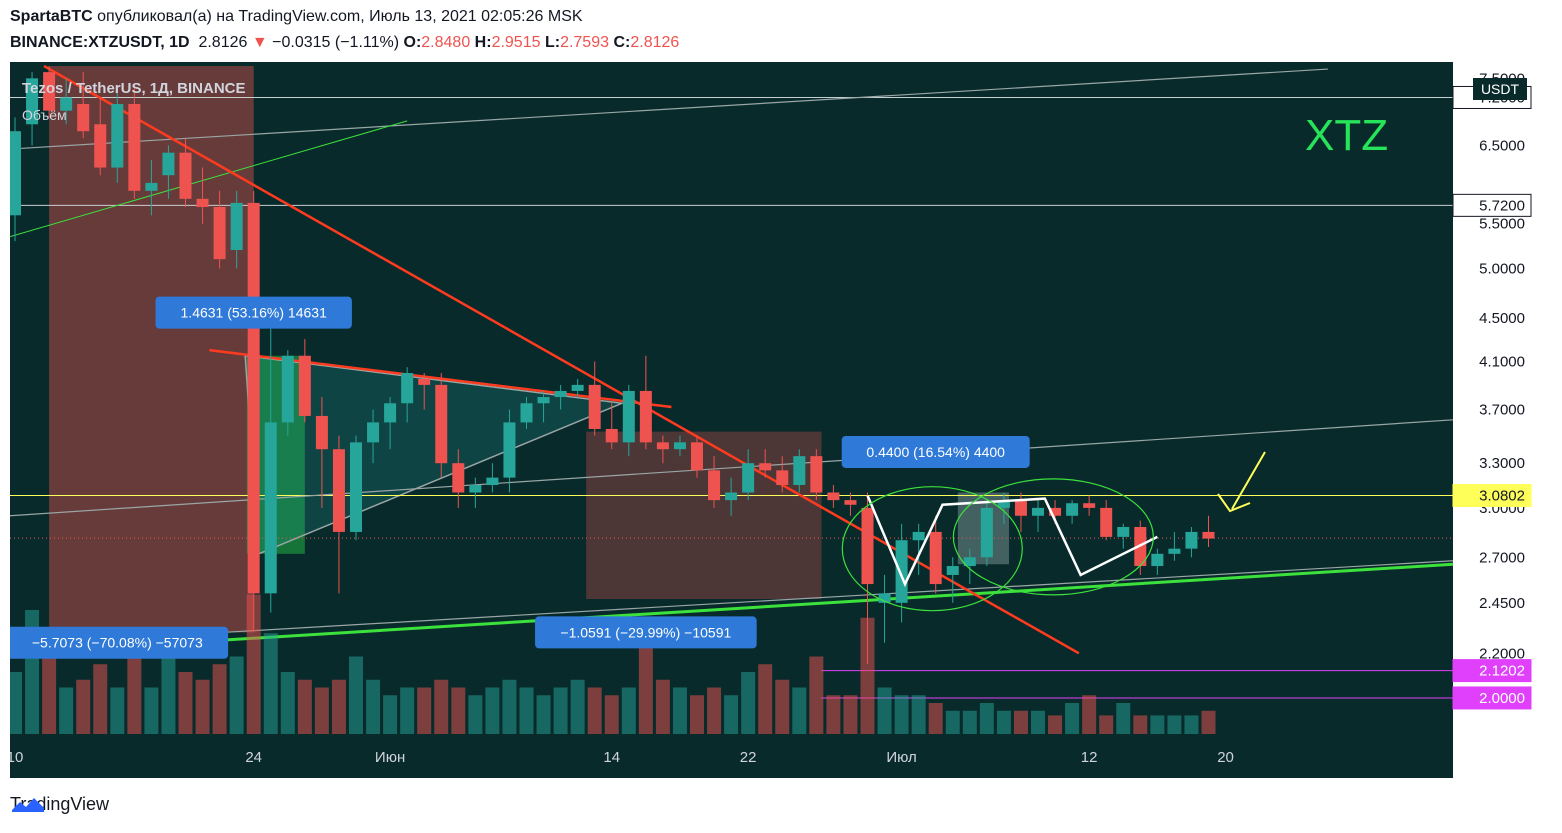 The height and width of the screenshot is (833, 1562). Describe the element at coordinates (51, 16) in the screenshot. I see `author-name: SpartaBTC` at that location.